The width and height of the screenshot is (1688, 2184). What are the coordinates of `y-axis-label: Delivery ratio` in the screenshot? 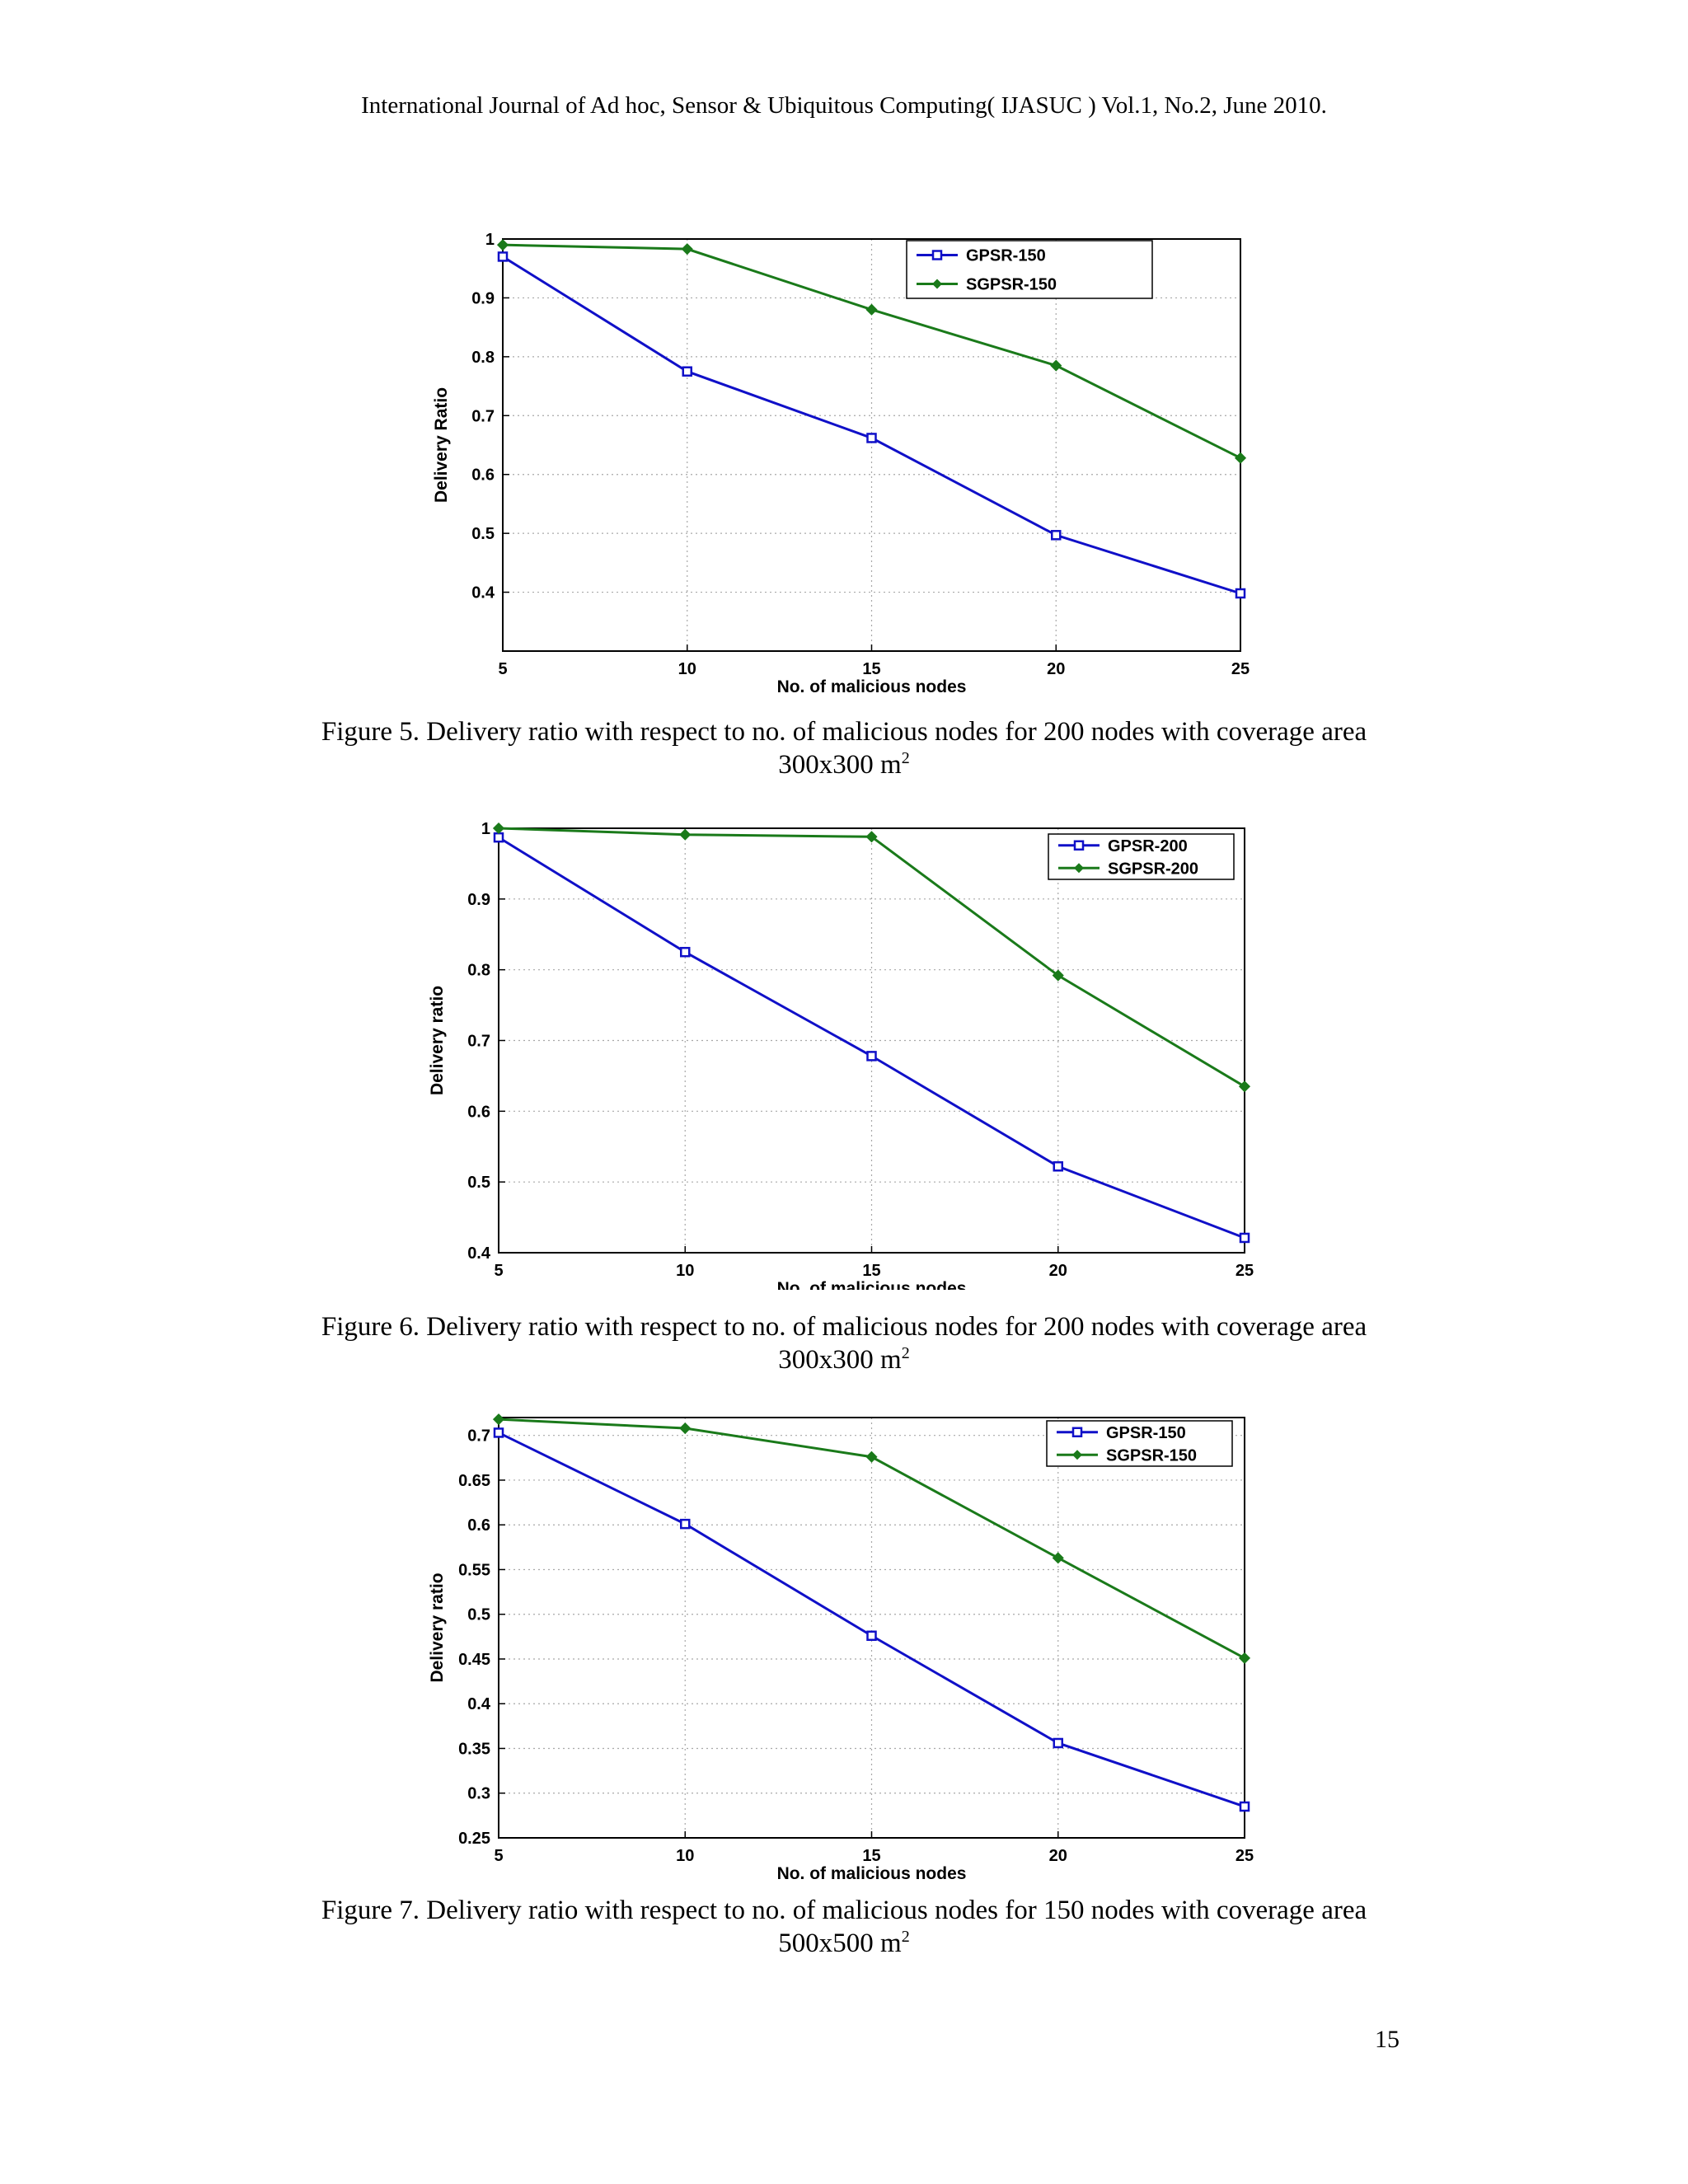 It's located at (438, 1627).